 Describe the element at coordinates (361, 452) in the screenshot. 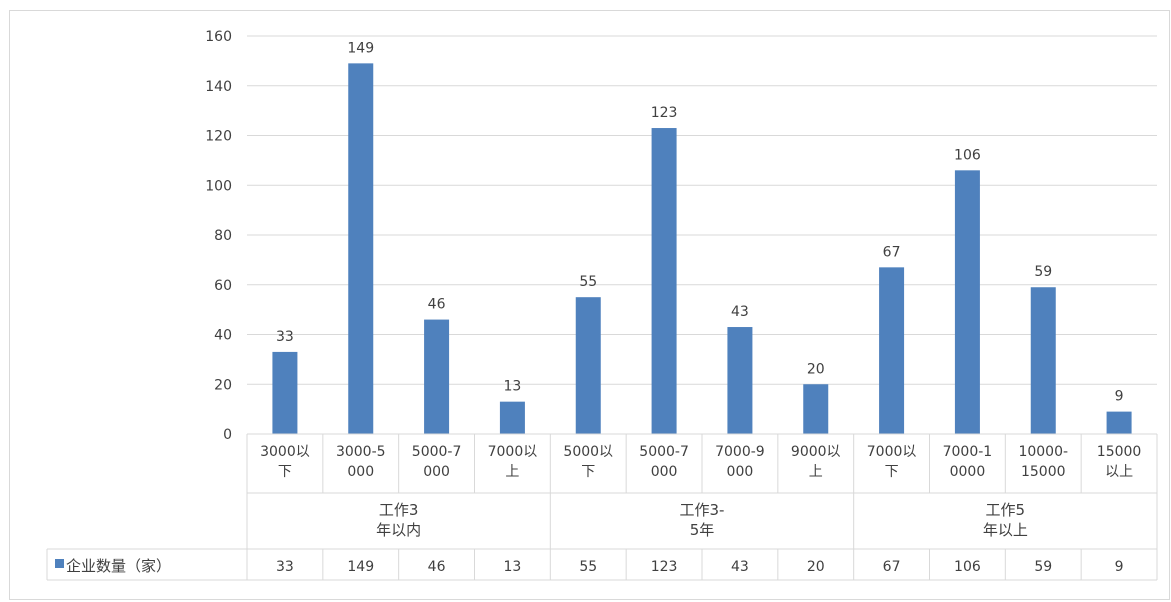

I see `category-label: 3000-5` at that location.